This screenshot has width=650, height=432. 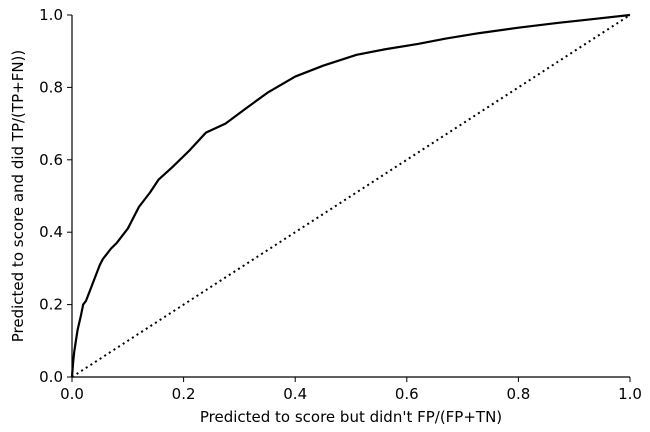 I want to click on x-tick-label: 0.6, so click(x=407, y=394).